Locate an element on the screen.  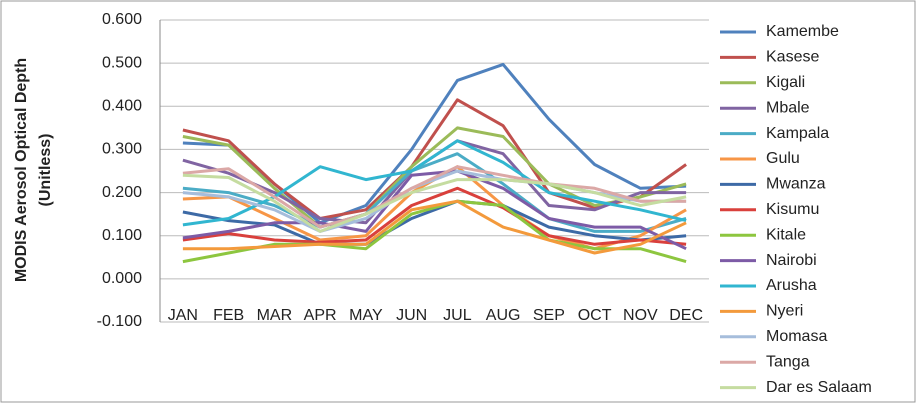
legend-label: Kampala is located at coordinates (797, 133).